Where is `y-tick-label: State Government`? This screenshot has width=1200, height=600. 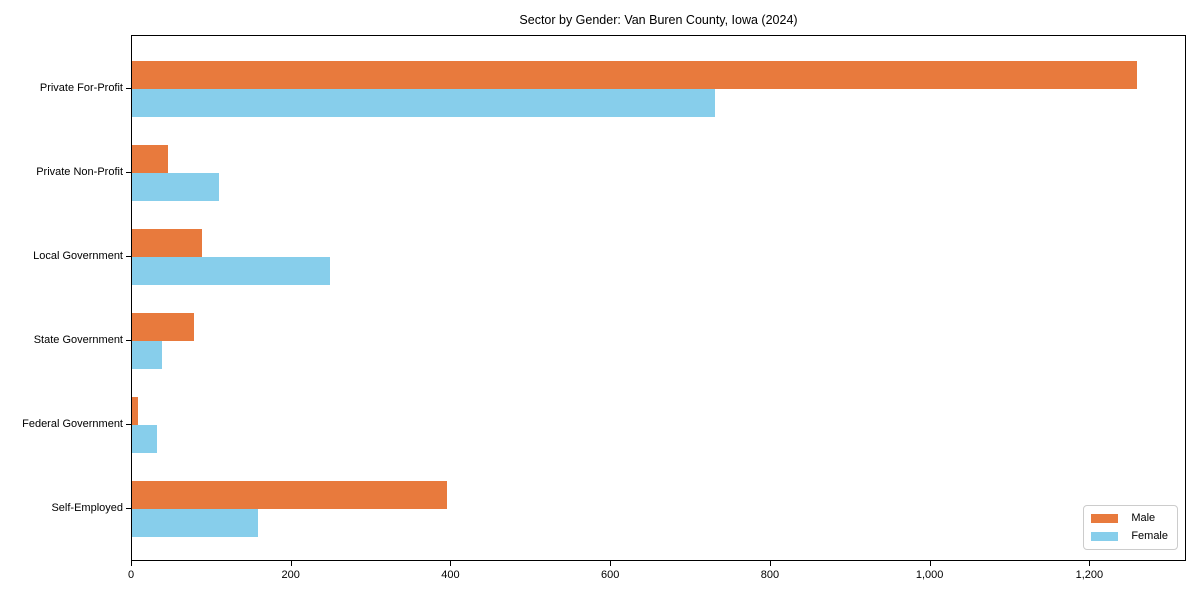
y-tick-label: State Government is located at coordinates (78, 340).